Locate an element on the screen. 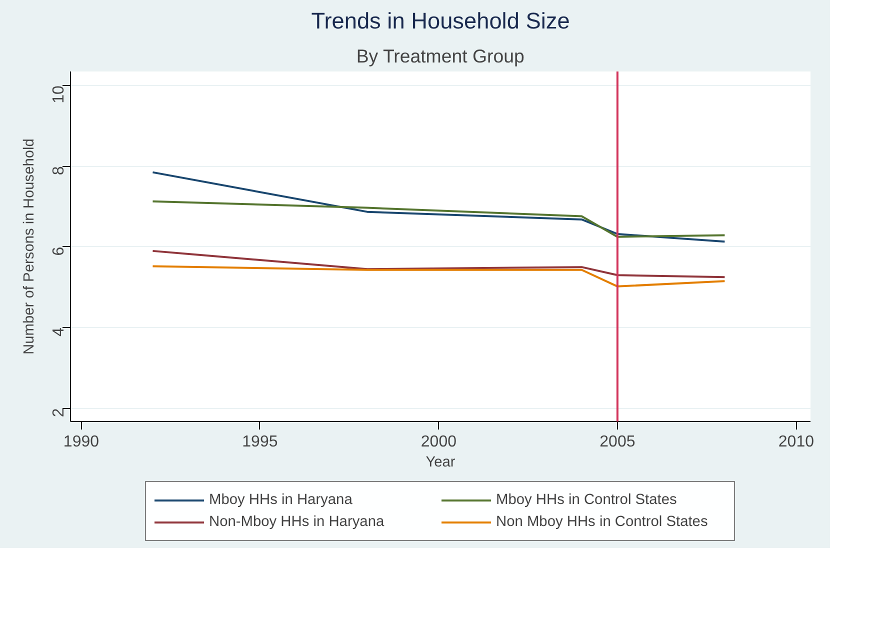  legend-label: Mboy HHs in Control States is located at coordinates (587, 500).